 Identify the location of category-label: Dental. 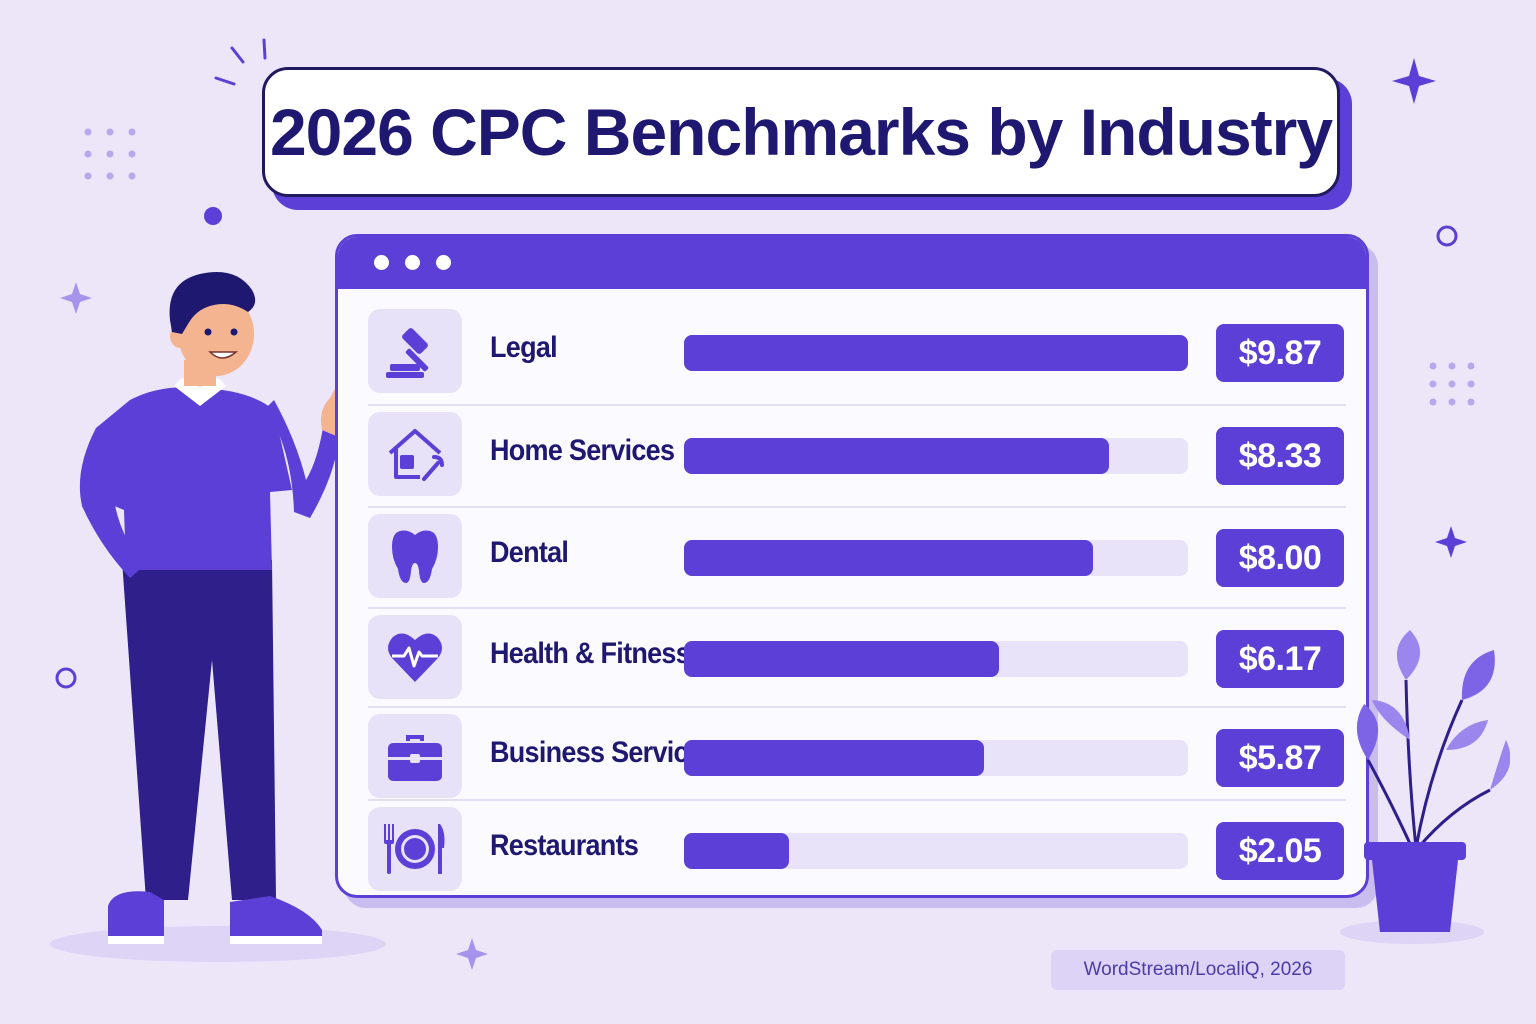
(529, 552).